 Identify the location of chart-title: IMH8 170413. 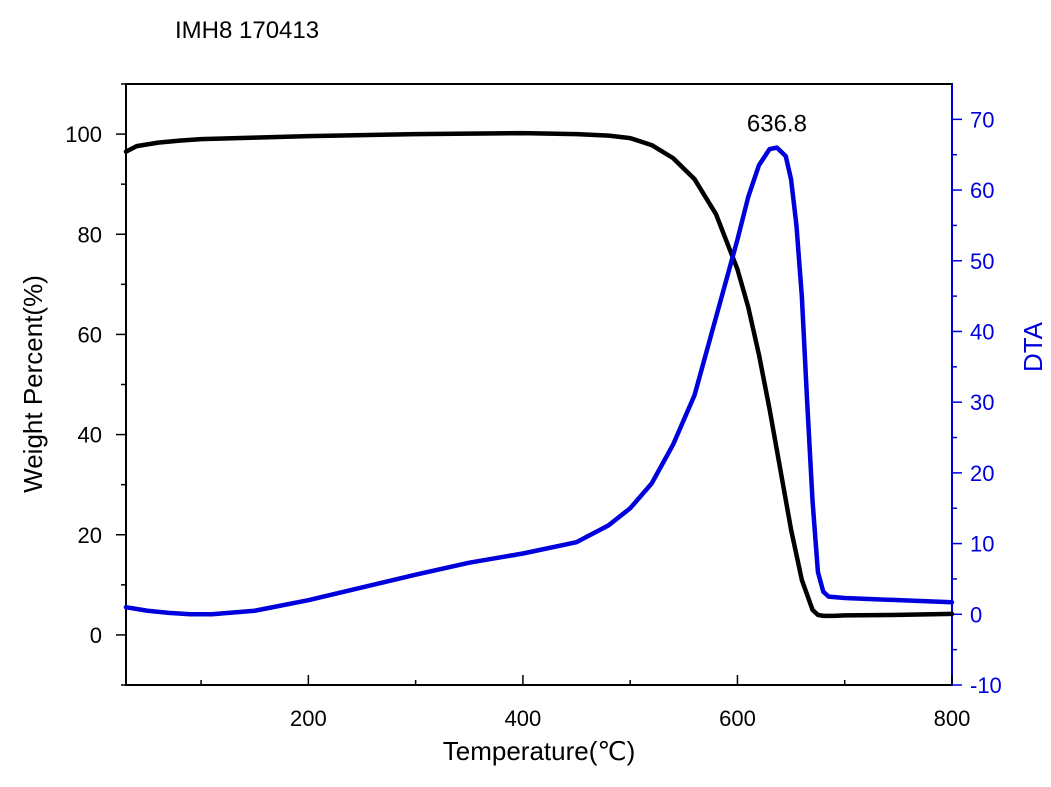
(247, 30).